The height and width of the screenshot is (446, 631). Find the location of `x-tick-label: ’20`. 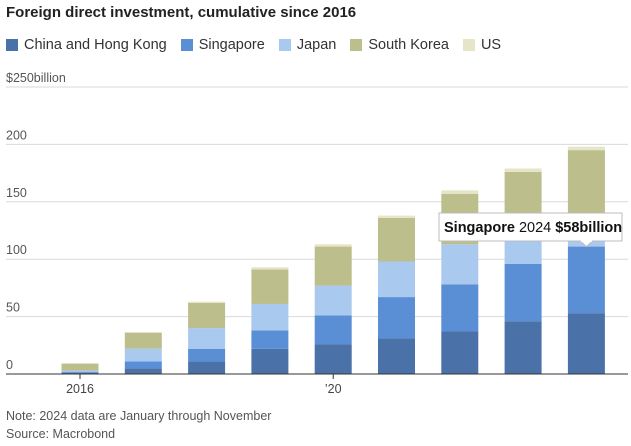

x-tick-label: ’20 is located at coordinates (333, 389).